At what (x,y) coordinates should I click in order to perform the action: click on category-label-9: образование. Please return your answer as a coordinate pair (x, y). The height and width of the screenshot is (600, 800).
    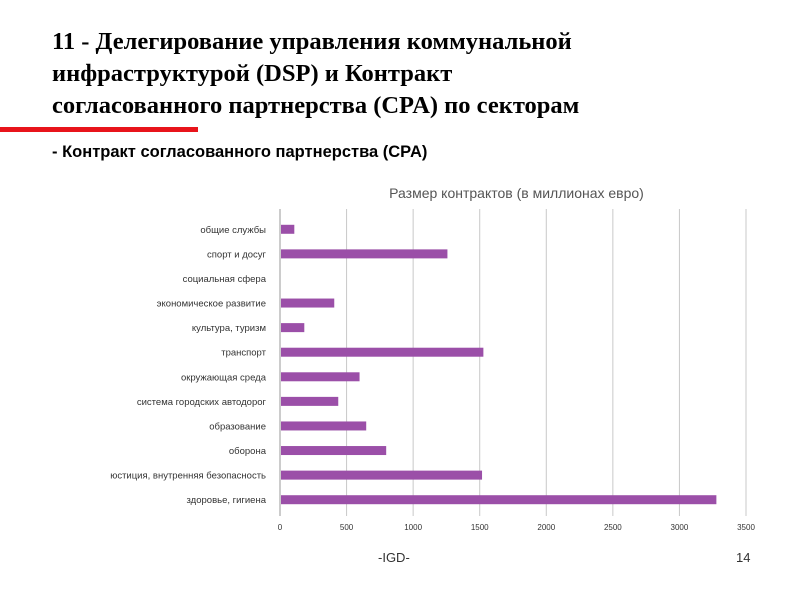
    Looking at the image, I should click on (237, 426).